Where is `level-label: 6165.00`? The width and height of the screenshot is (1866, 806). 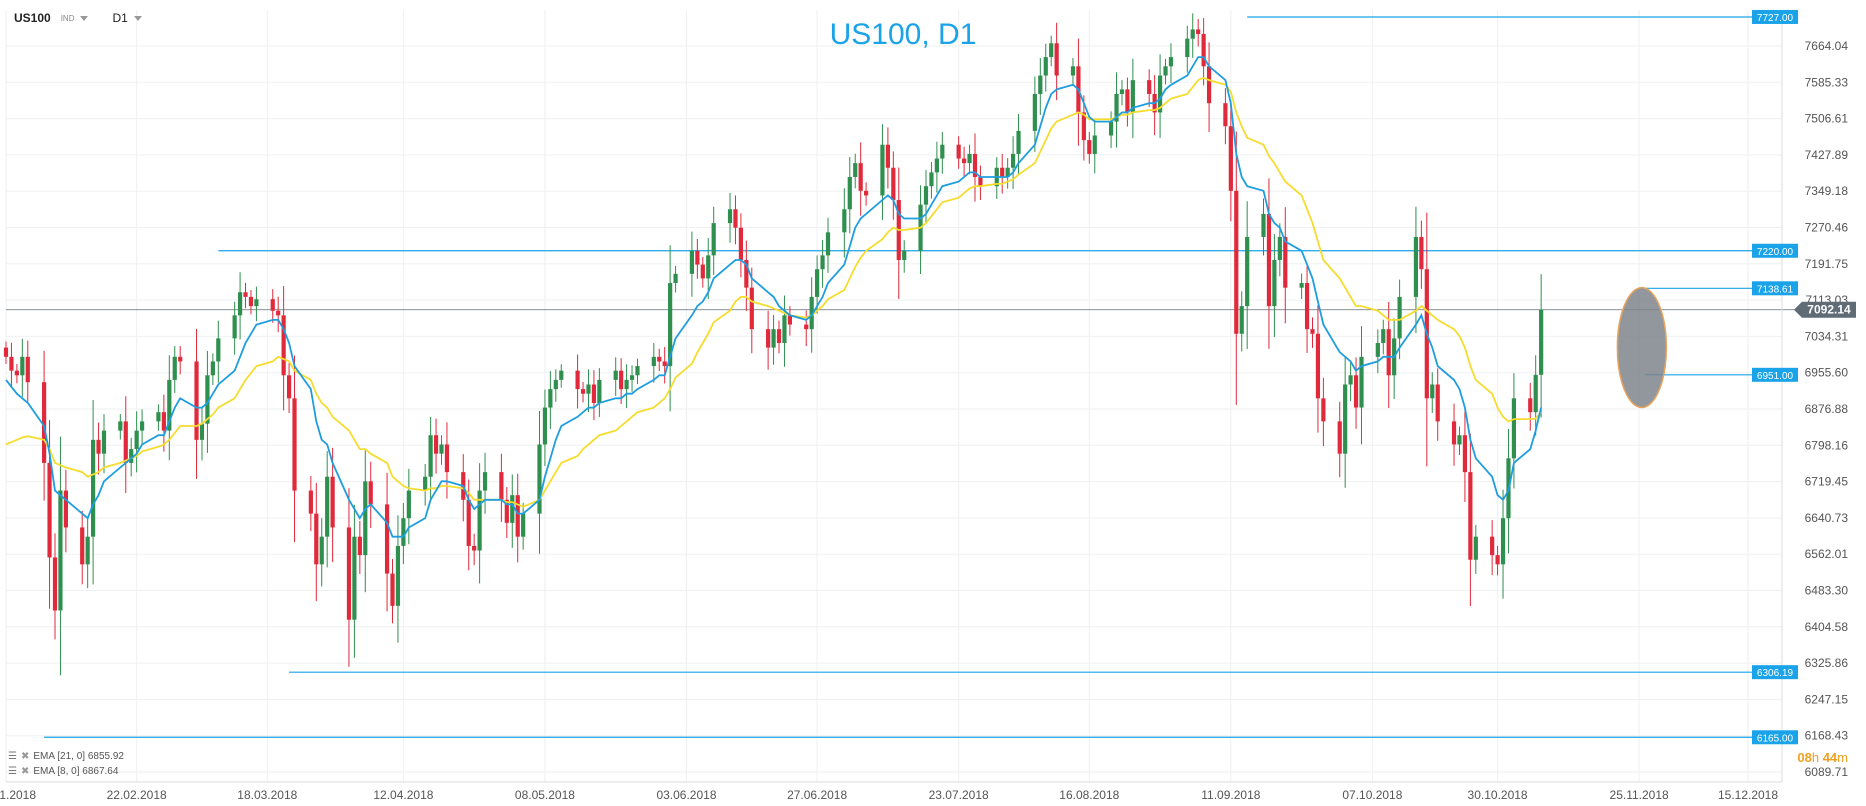
level-label: 6165.00 is located at coordinates (1775, 738).